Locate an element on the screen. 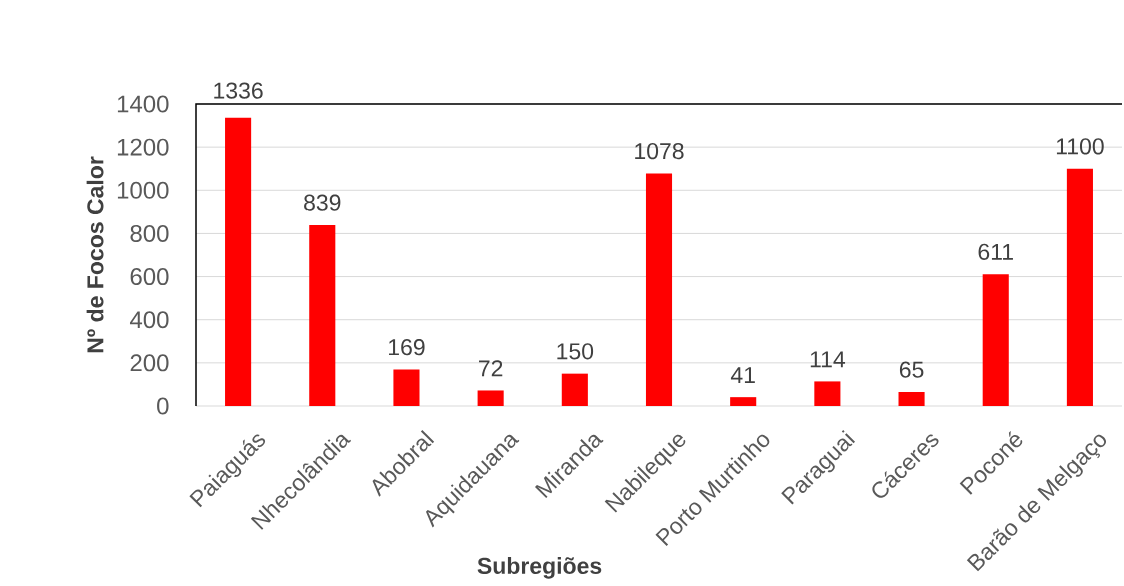 This screenshot has height=586, width=1124. y-tick-label: 1200 is located at coordinates (143, 147).